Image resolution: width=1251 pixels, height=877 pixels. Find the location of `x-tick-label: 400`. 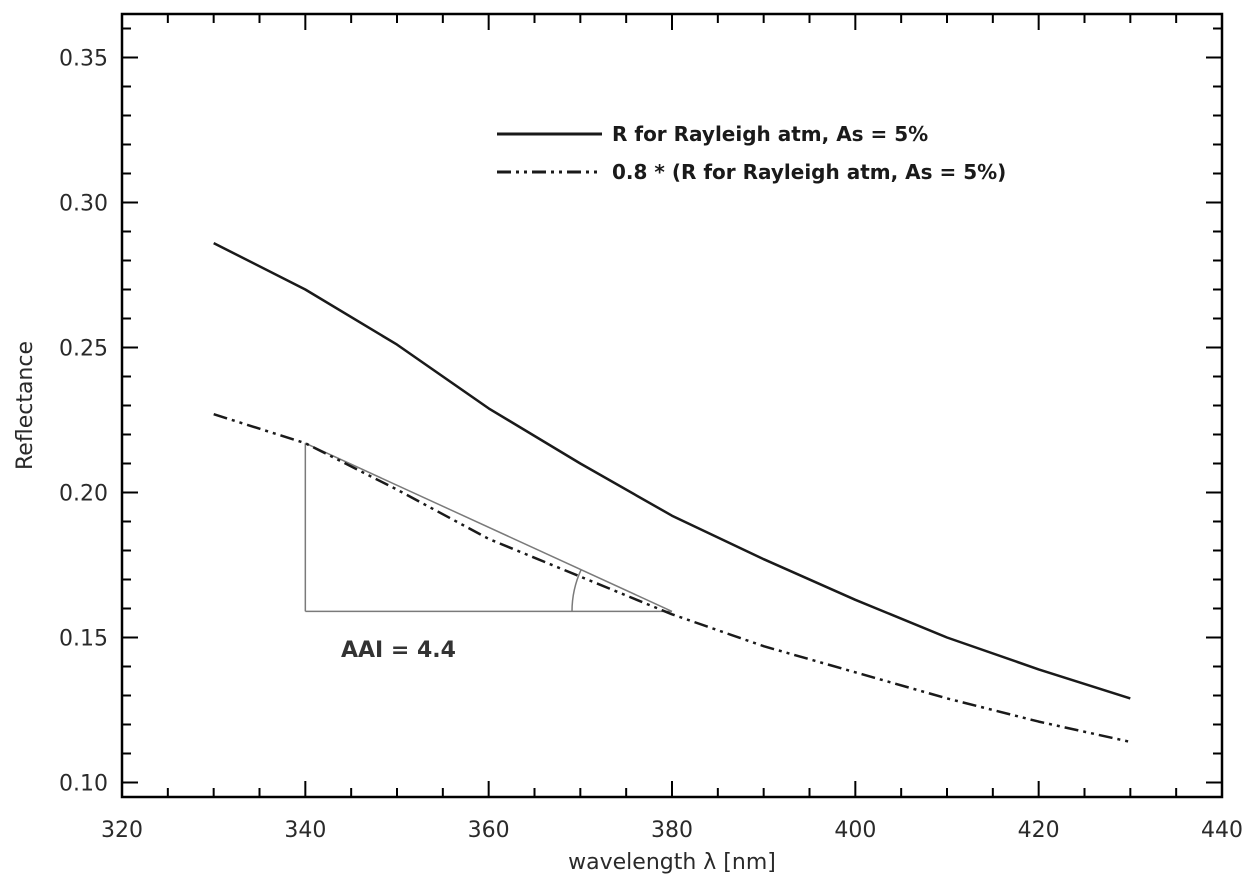

x-tick-label: 400 is located at coordinates (855, 830).